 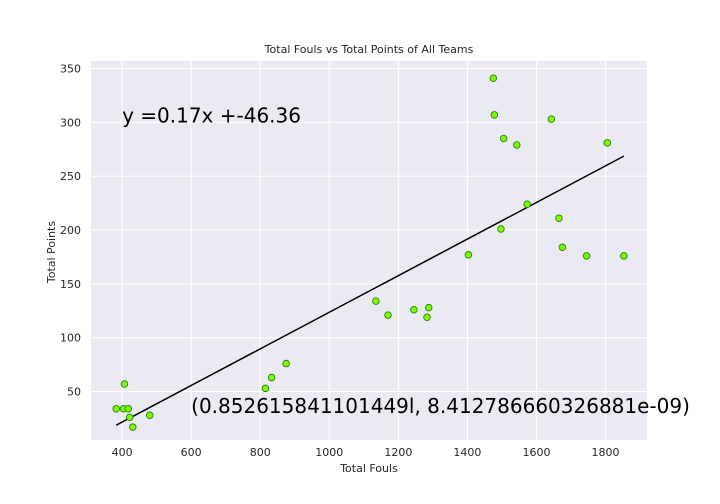 I want to click on x-tick-label: 600, so click(x=191, y=452).